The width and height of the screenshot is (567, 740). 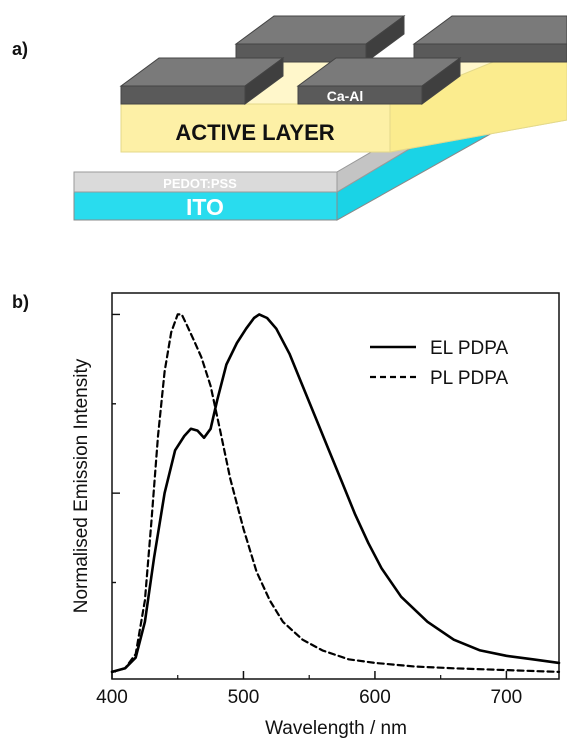 I want to click on legend: EL PDPA PL PDPA, so click(x=439, y=363).